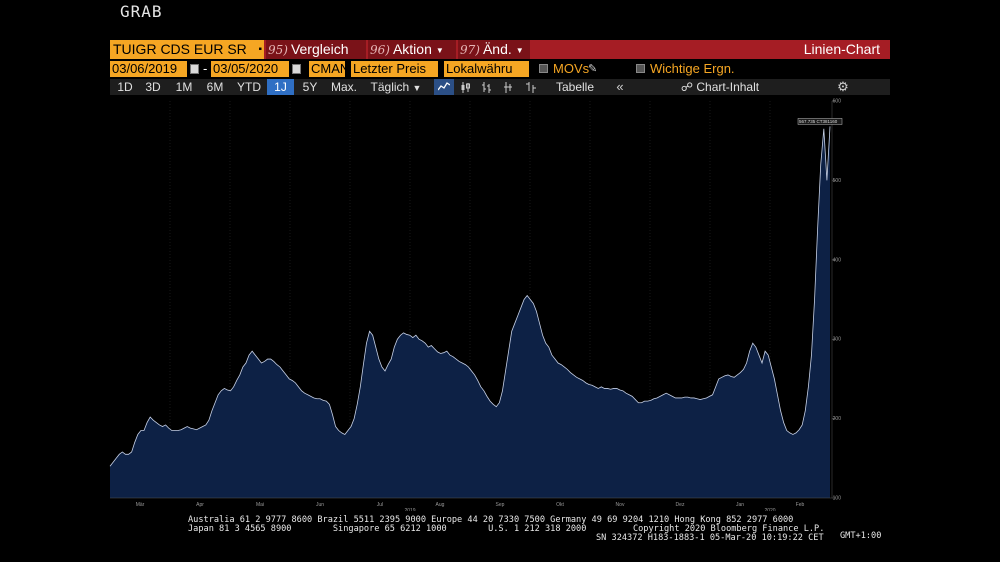 Image resolution: width=1000 pixels, height=562 pixels. Describe the element at coordinates (837, 102) in the screenshot. I see `y-tick-label: 600` at that location.